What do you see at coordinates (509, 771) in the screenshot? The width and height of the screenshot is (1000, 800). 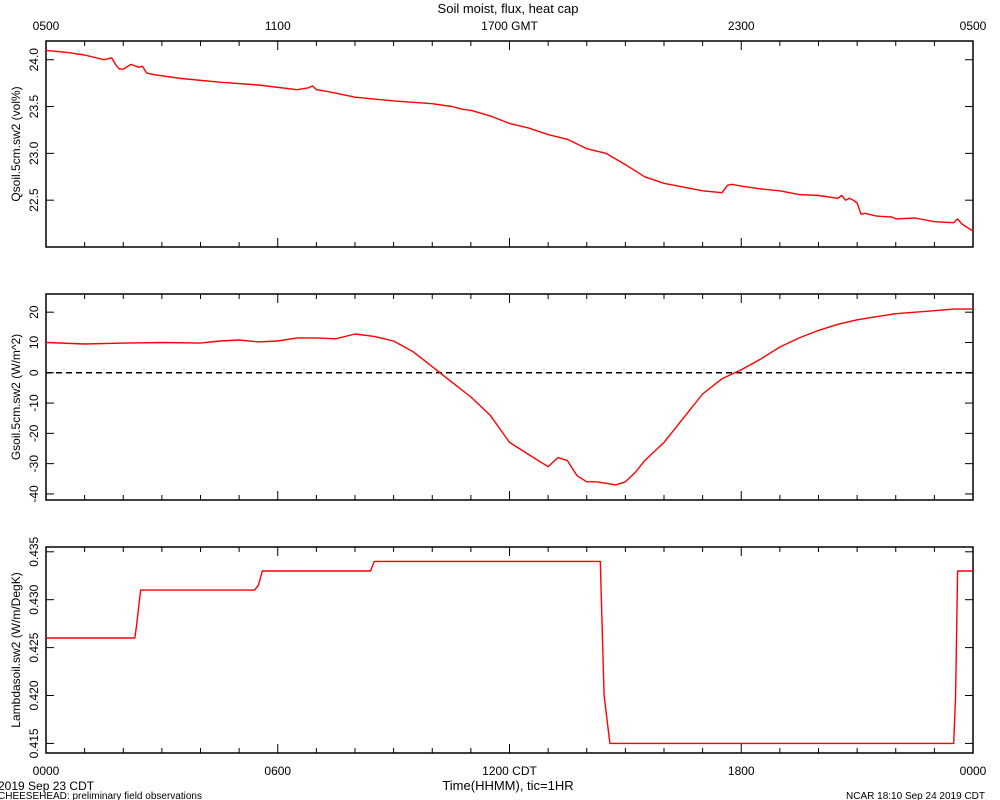 I see `bottom-axis-tick-label: 1200 CDT` at bounding box center [509, 771].